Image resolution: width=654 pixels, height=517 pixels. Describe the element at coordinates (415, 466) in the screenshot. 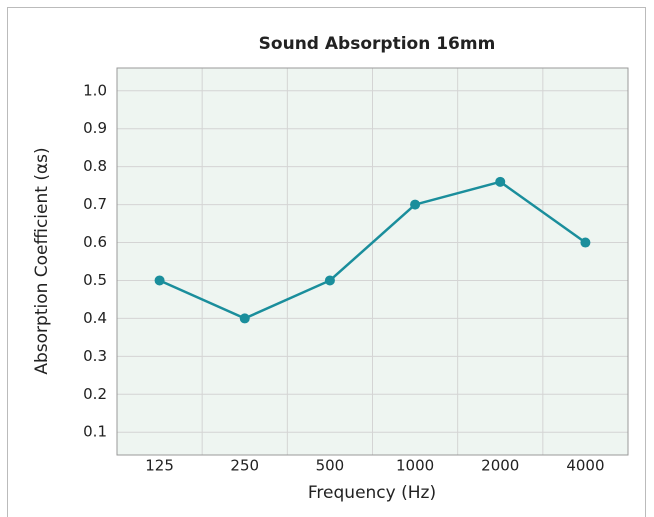

I see `x-tick-label: 1000` at that location.